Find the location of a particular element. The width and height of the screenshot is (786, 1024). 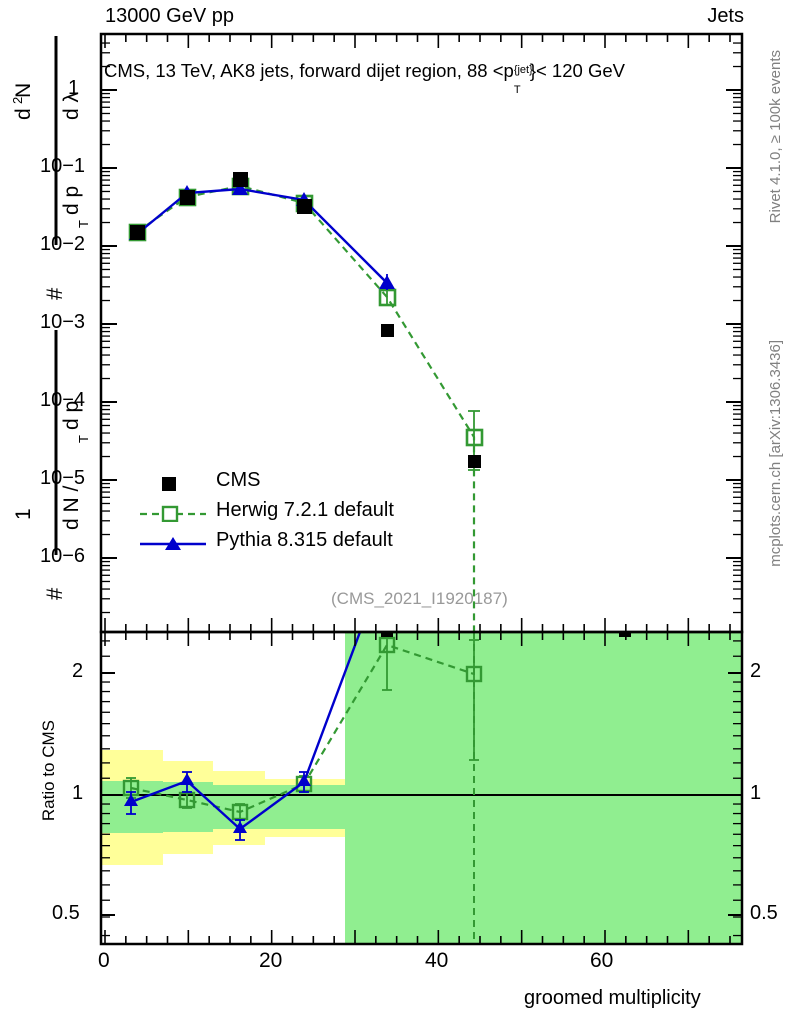

ylabel-token-d2n-sup: 2 is located at coordinates (17, 100).